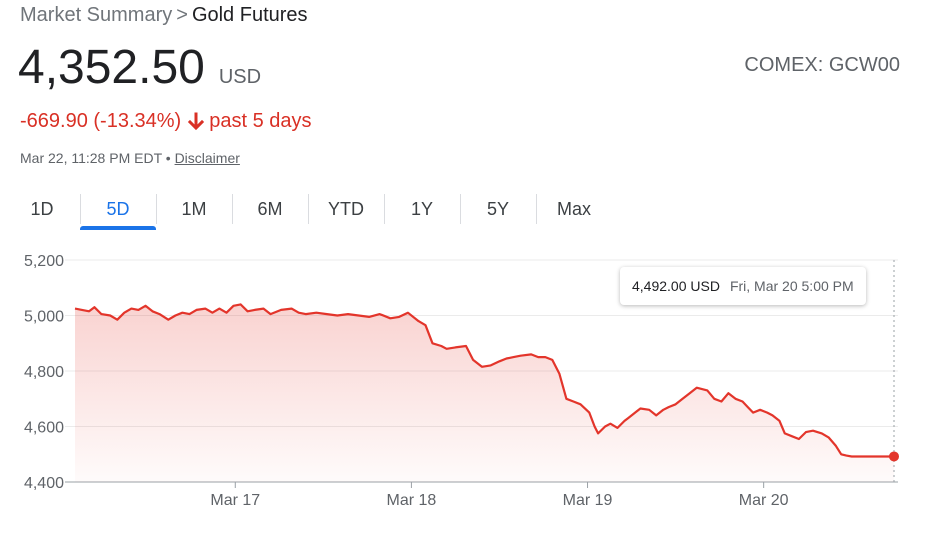 The height and width of the screenshot is (537, 933). Describe the element at coordinates (95, 158) in the screenshot. I see `timestamp-text: Mar 22, 11:28 PM EDT •` at that location.